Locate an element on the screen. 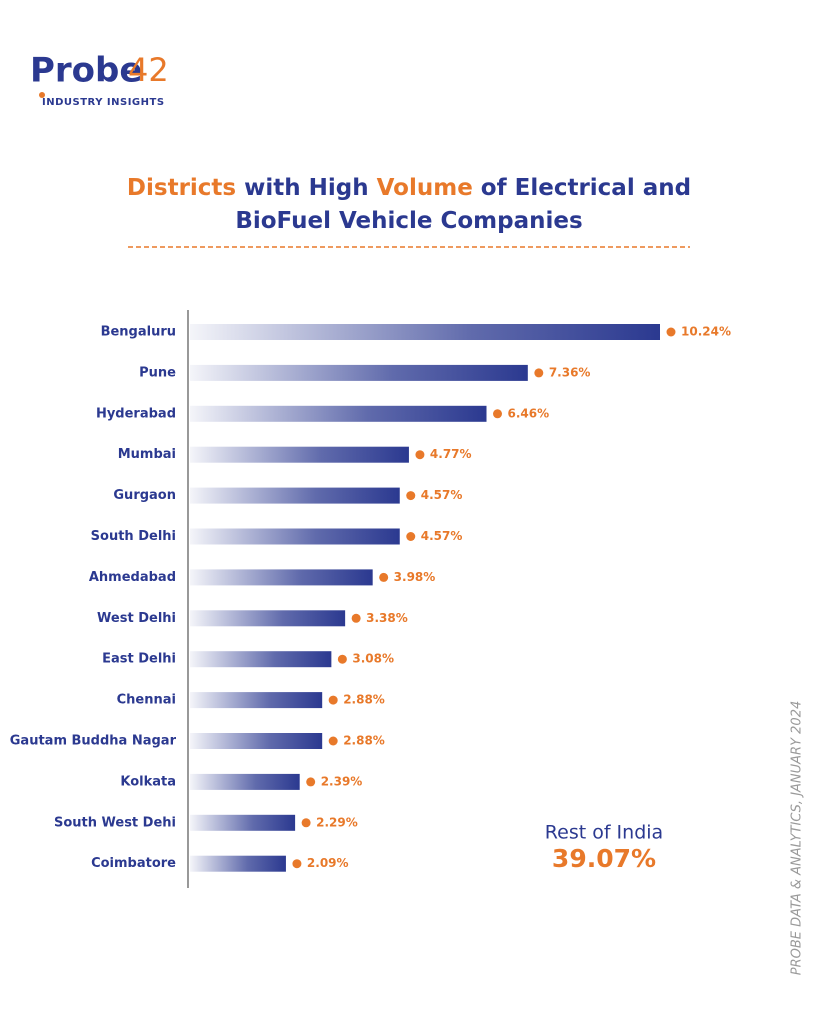 This screenshot has width=819, height=1024. title-segment: Districts is located at coordinates (181, 188).